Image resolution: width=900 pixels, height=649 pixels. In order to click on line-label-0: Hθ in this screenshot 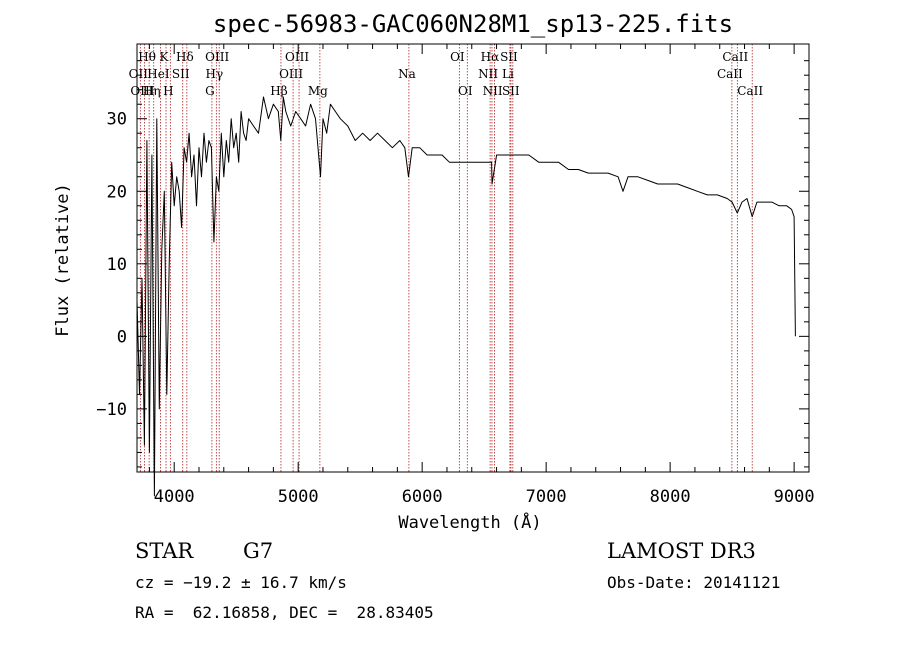, I will do `click(147, 57)`.